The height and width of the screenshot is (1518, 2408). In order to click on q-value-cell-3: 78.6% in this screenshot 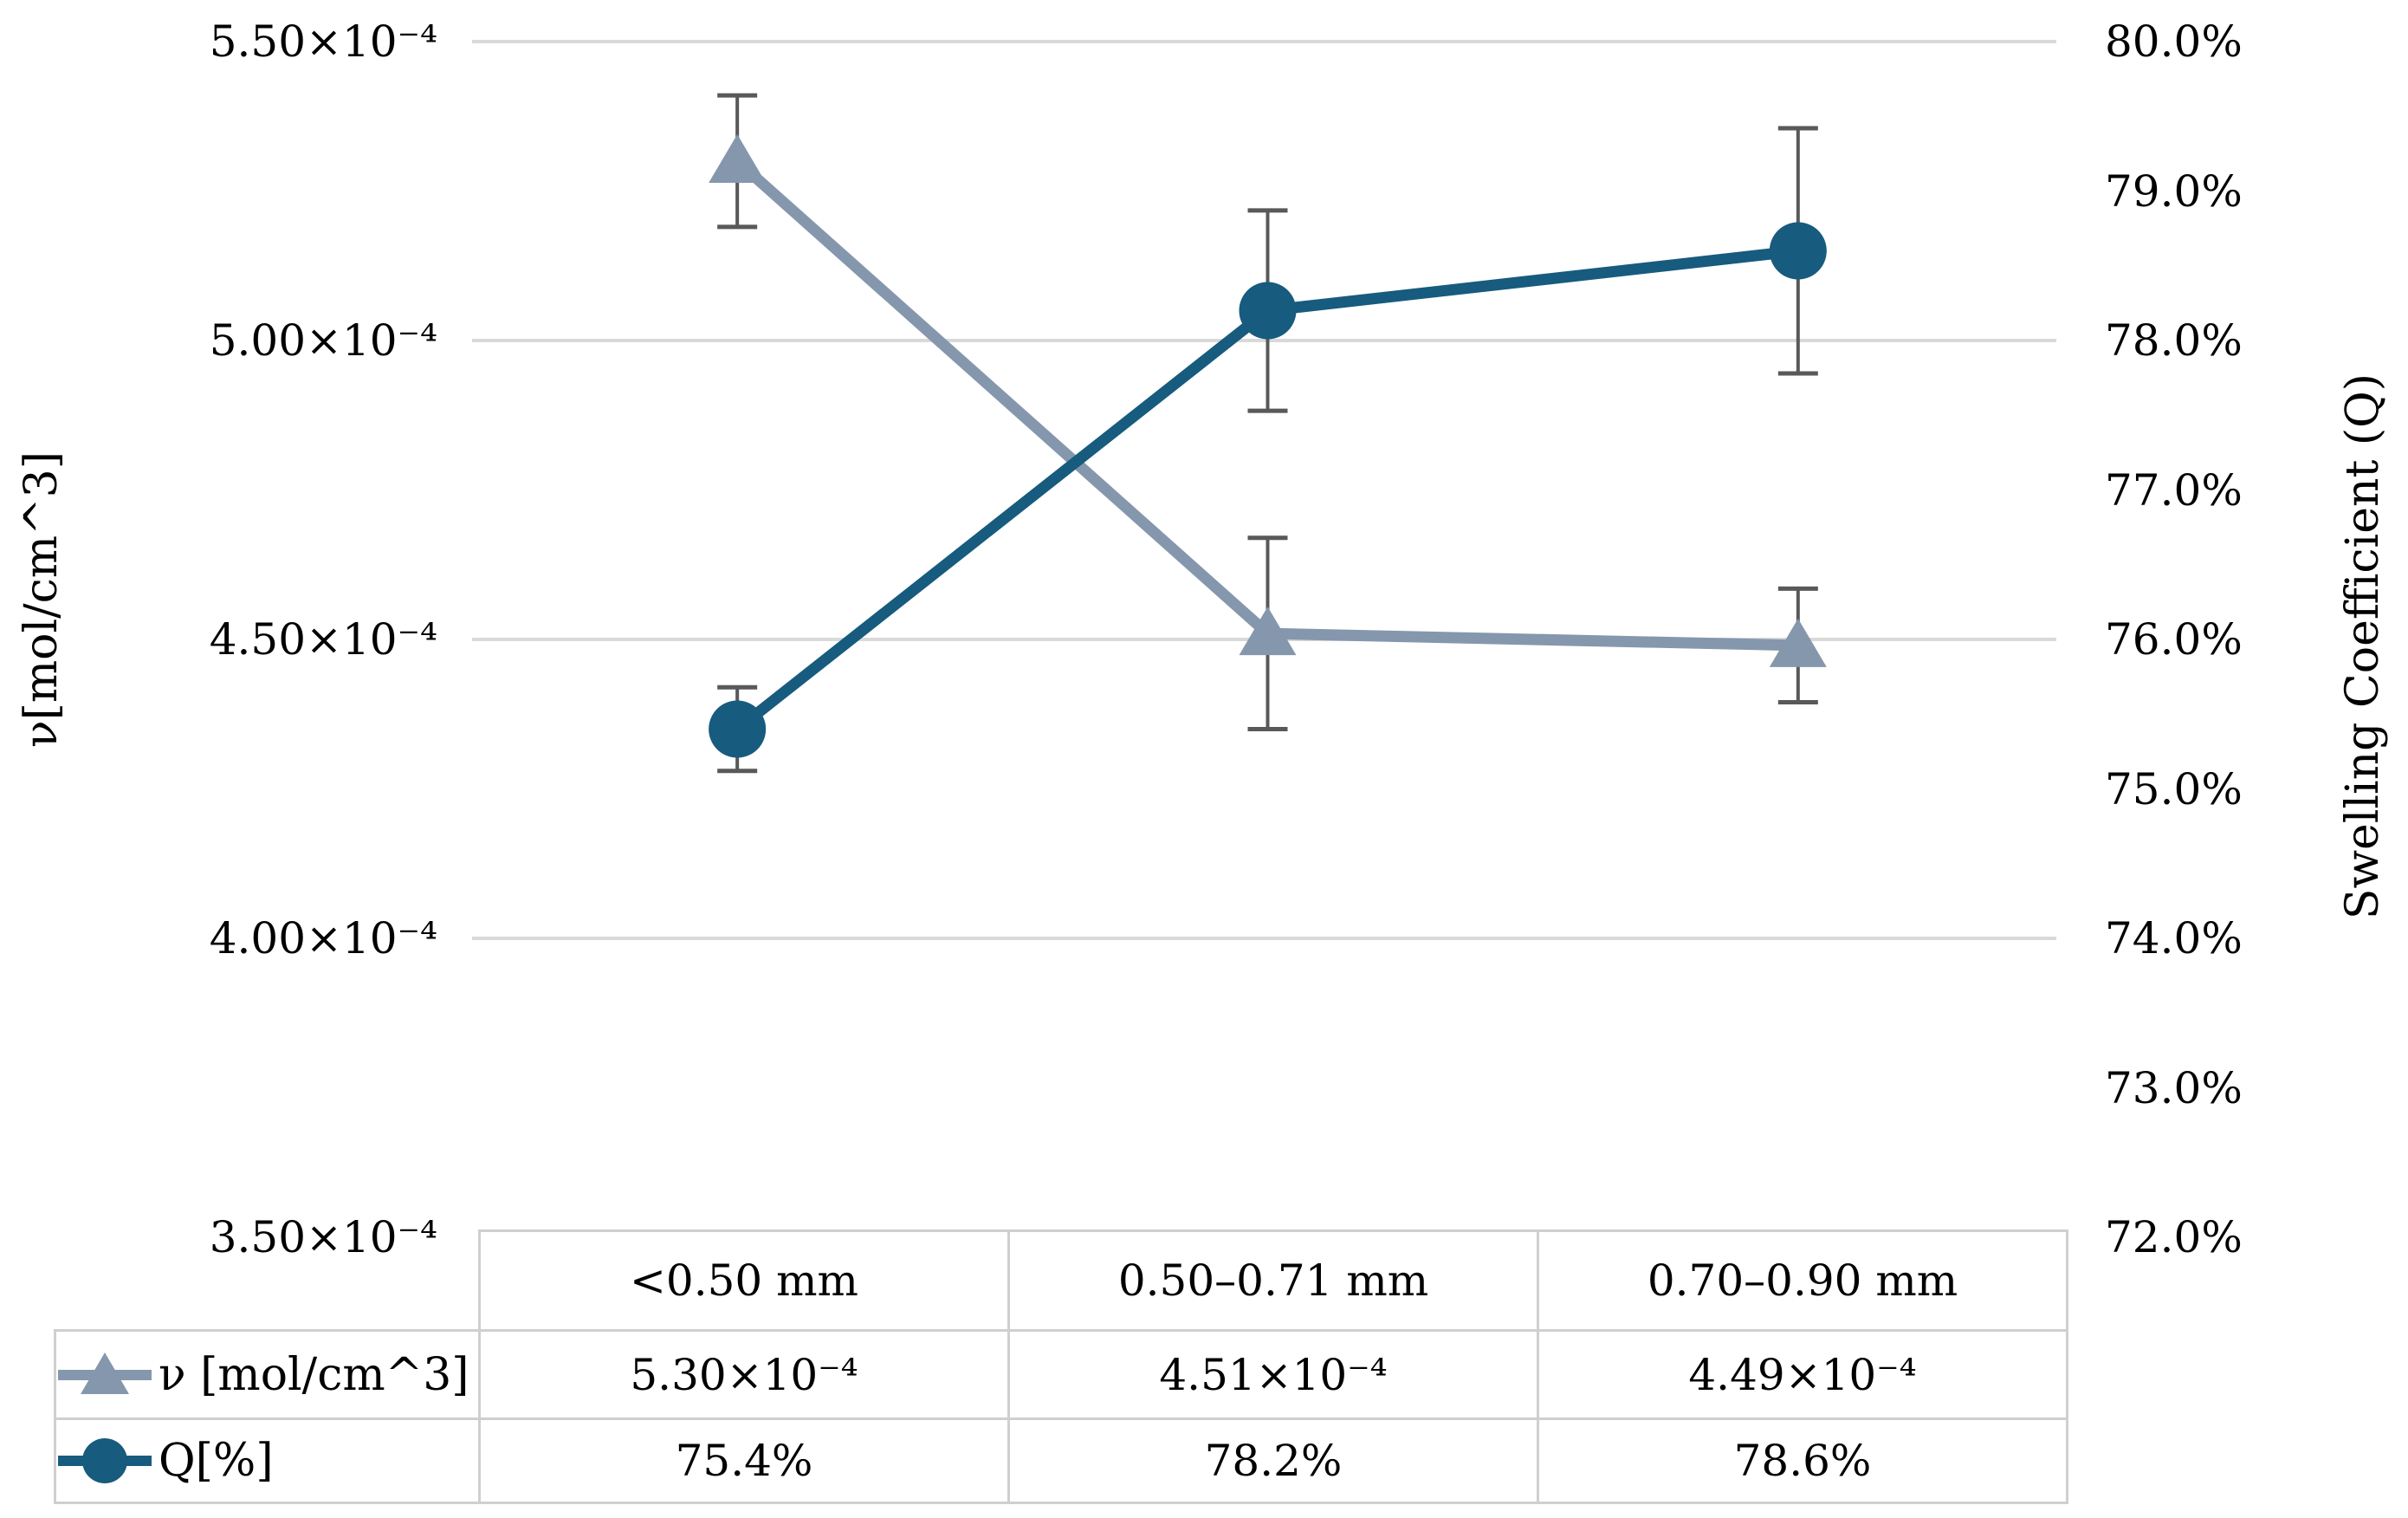, I will do `click(1802, 1461)`.